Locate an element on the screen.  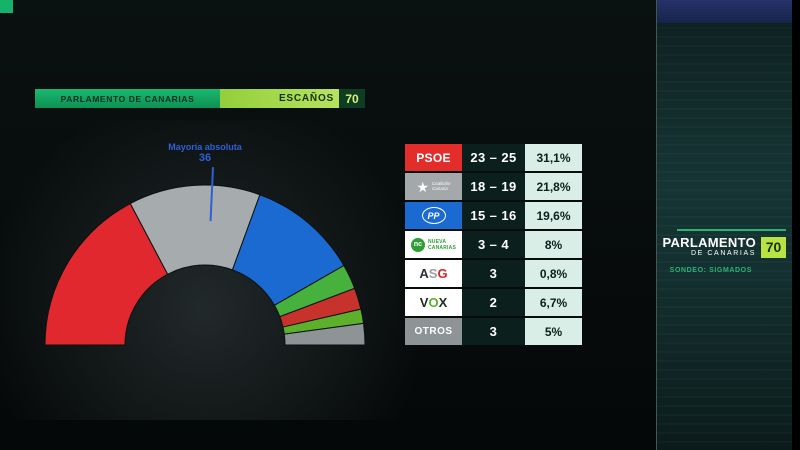
sidebar-subtitle: DE CANARIAS is located at coordinates (723, 253).